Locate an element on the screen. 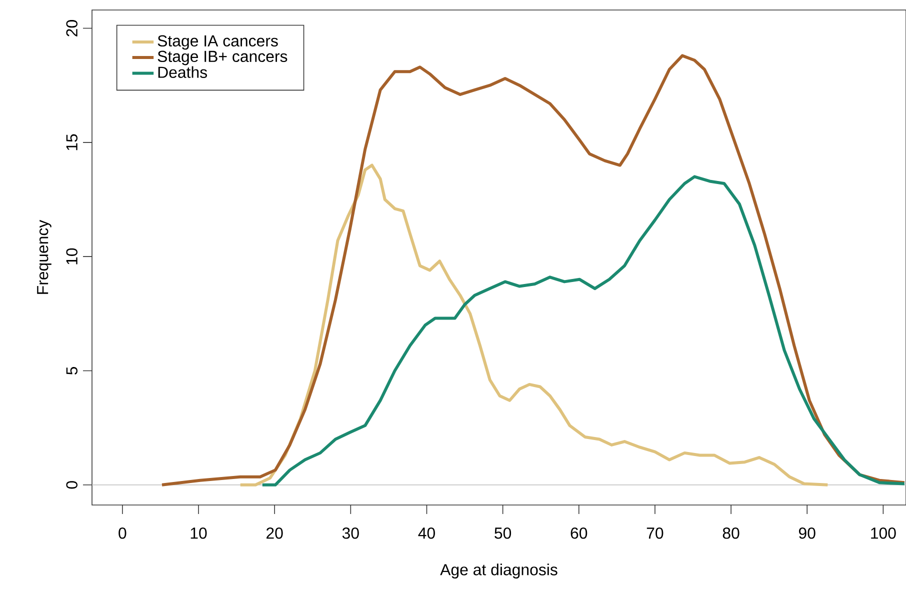  legend-label: Deaths is located at coordinates (182, 72).